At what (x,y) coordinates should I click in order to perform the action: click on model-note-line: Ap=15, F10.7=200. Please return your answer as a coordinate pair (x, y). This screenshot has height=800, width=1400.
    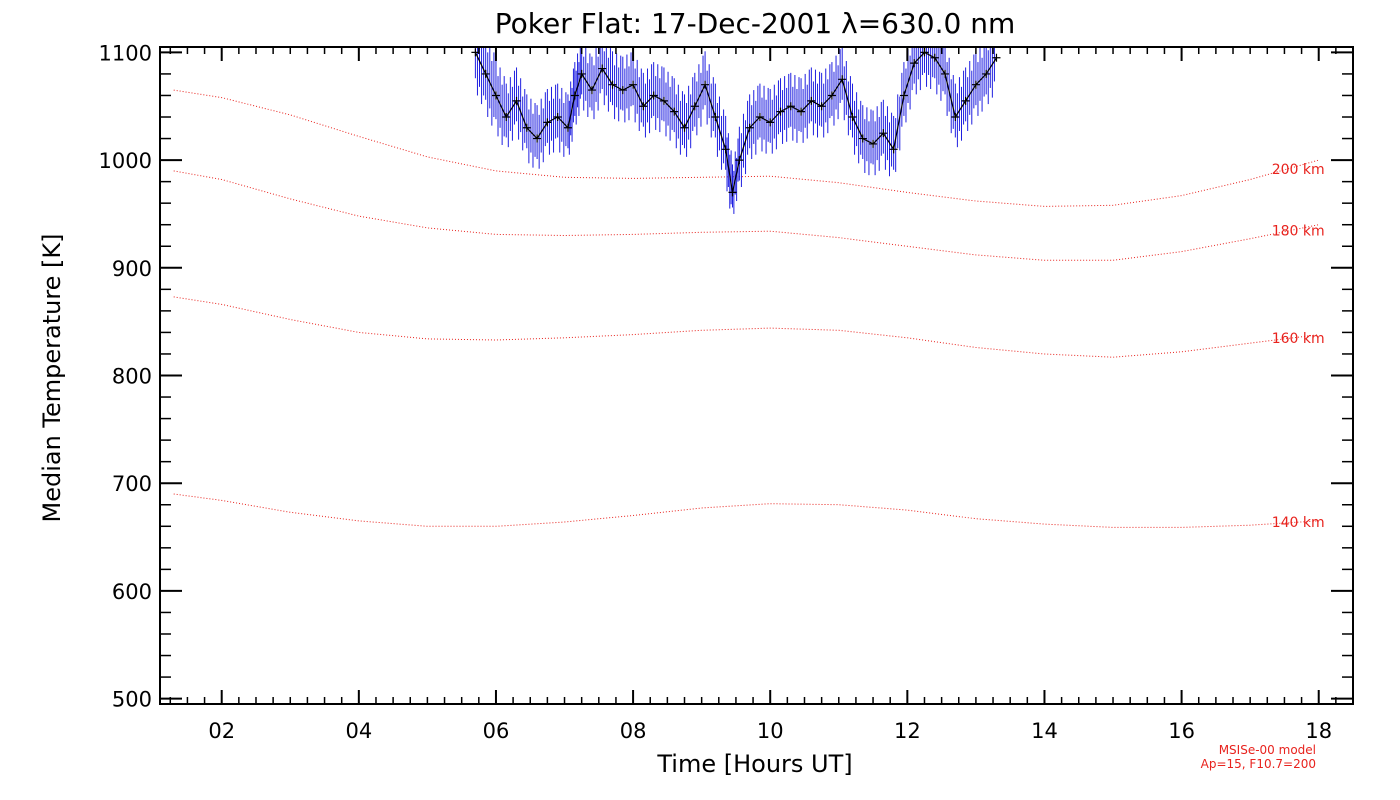
    Looking at the image, I should click on (1258, 764).